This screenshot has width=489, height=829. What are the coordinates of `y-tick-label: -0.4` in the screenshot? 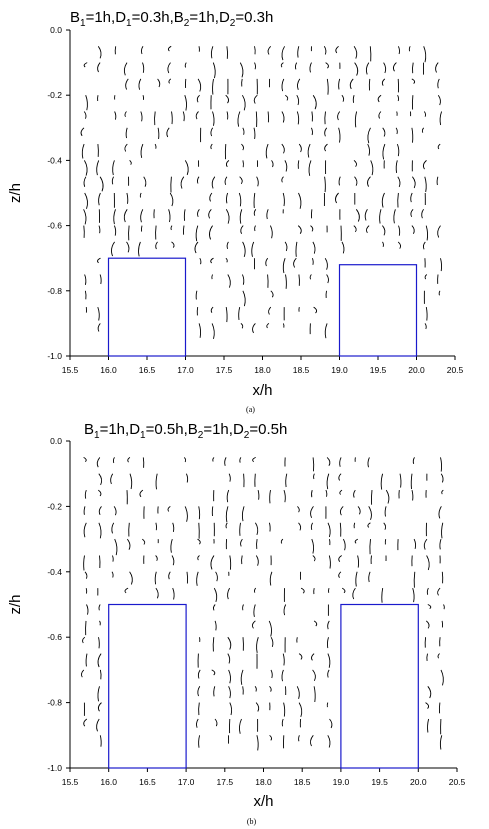 It's located at (54, 160).